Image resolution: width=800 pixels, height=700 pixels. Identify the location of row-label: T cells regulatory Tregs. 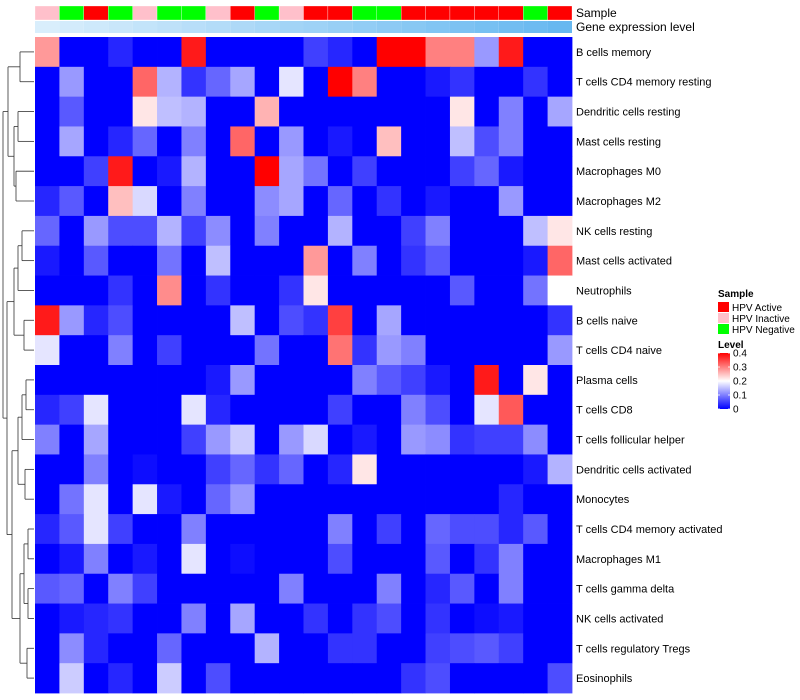
(633, 649).